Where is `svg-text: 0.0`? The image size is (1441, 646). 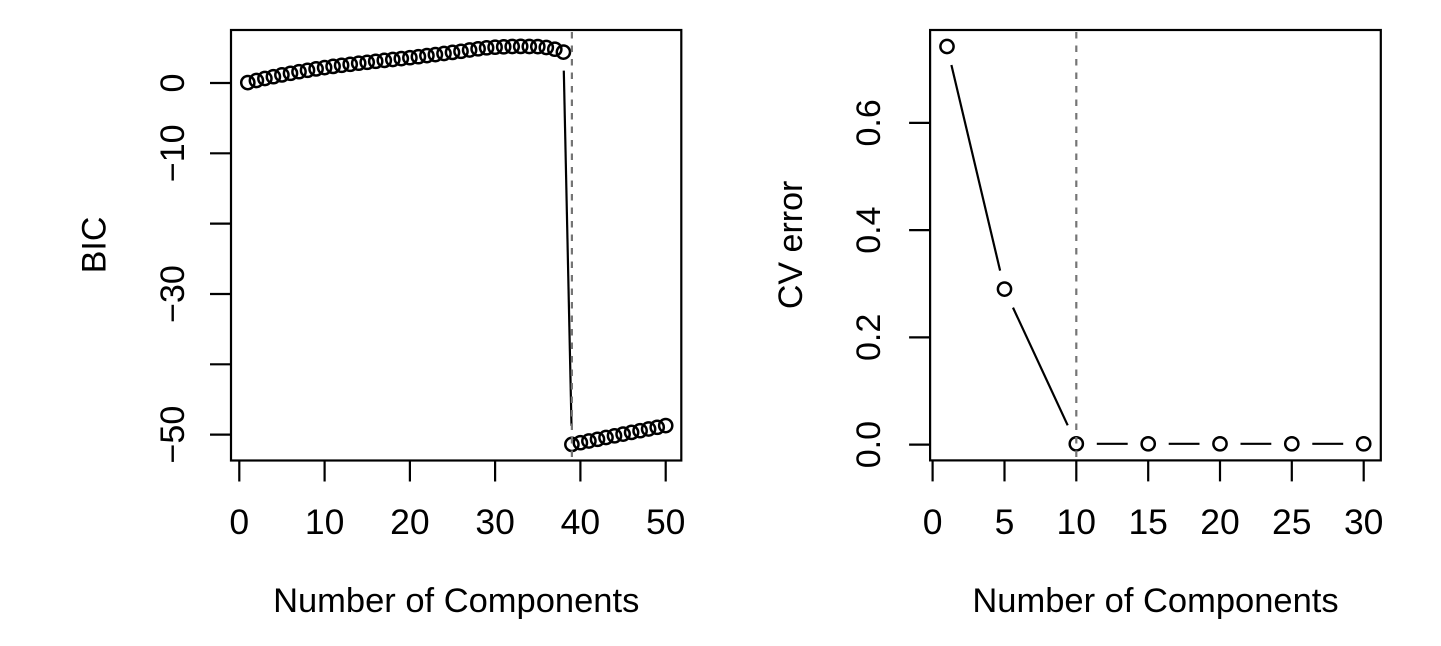
svg-text: 0.0 is located at coordinates (869, 444).